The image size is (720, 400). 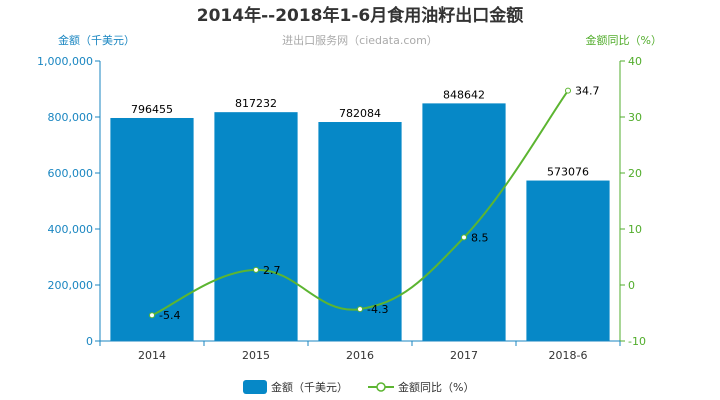 I want to click on y-tick-label-right: 40, so click(x=635, y=61).